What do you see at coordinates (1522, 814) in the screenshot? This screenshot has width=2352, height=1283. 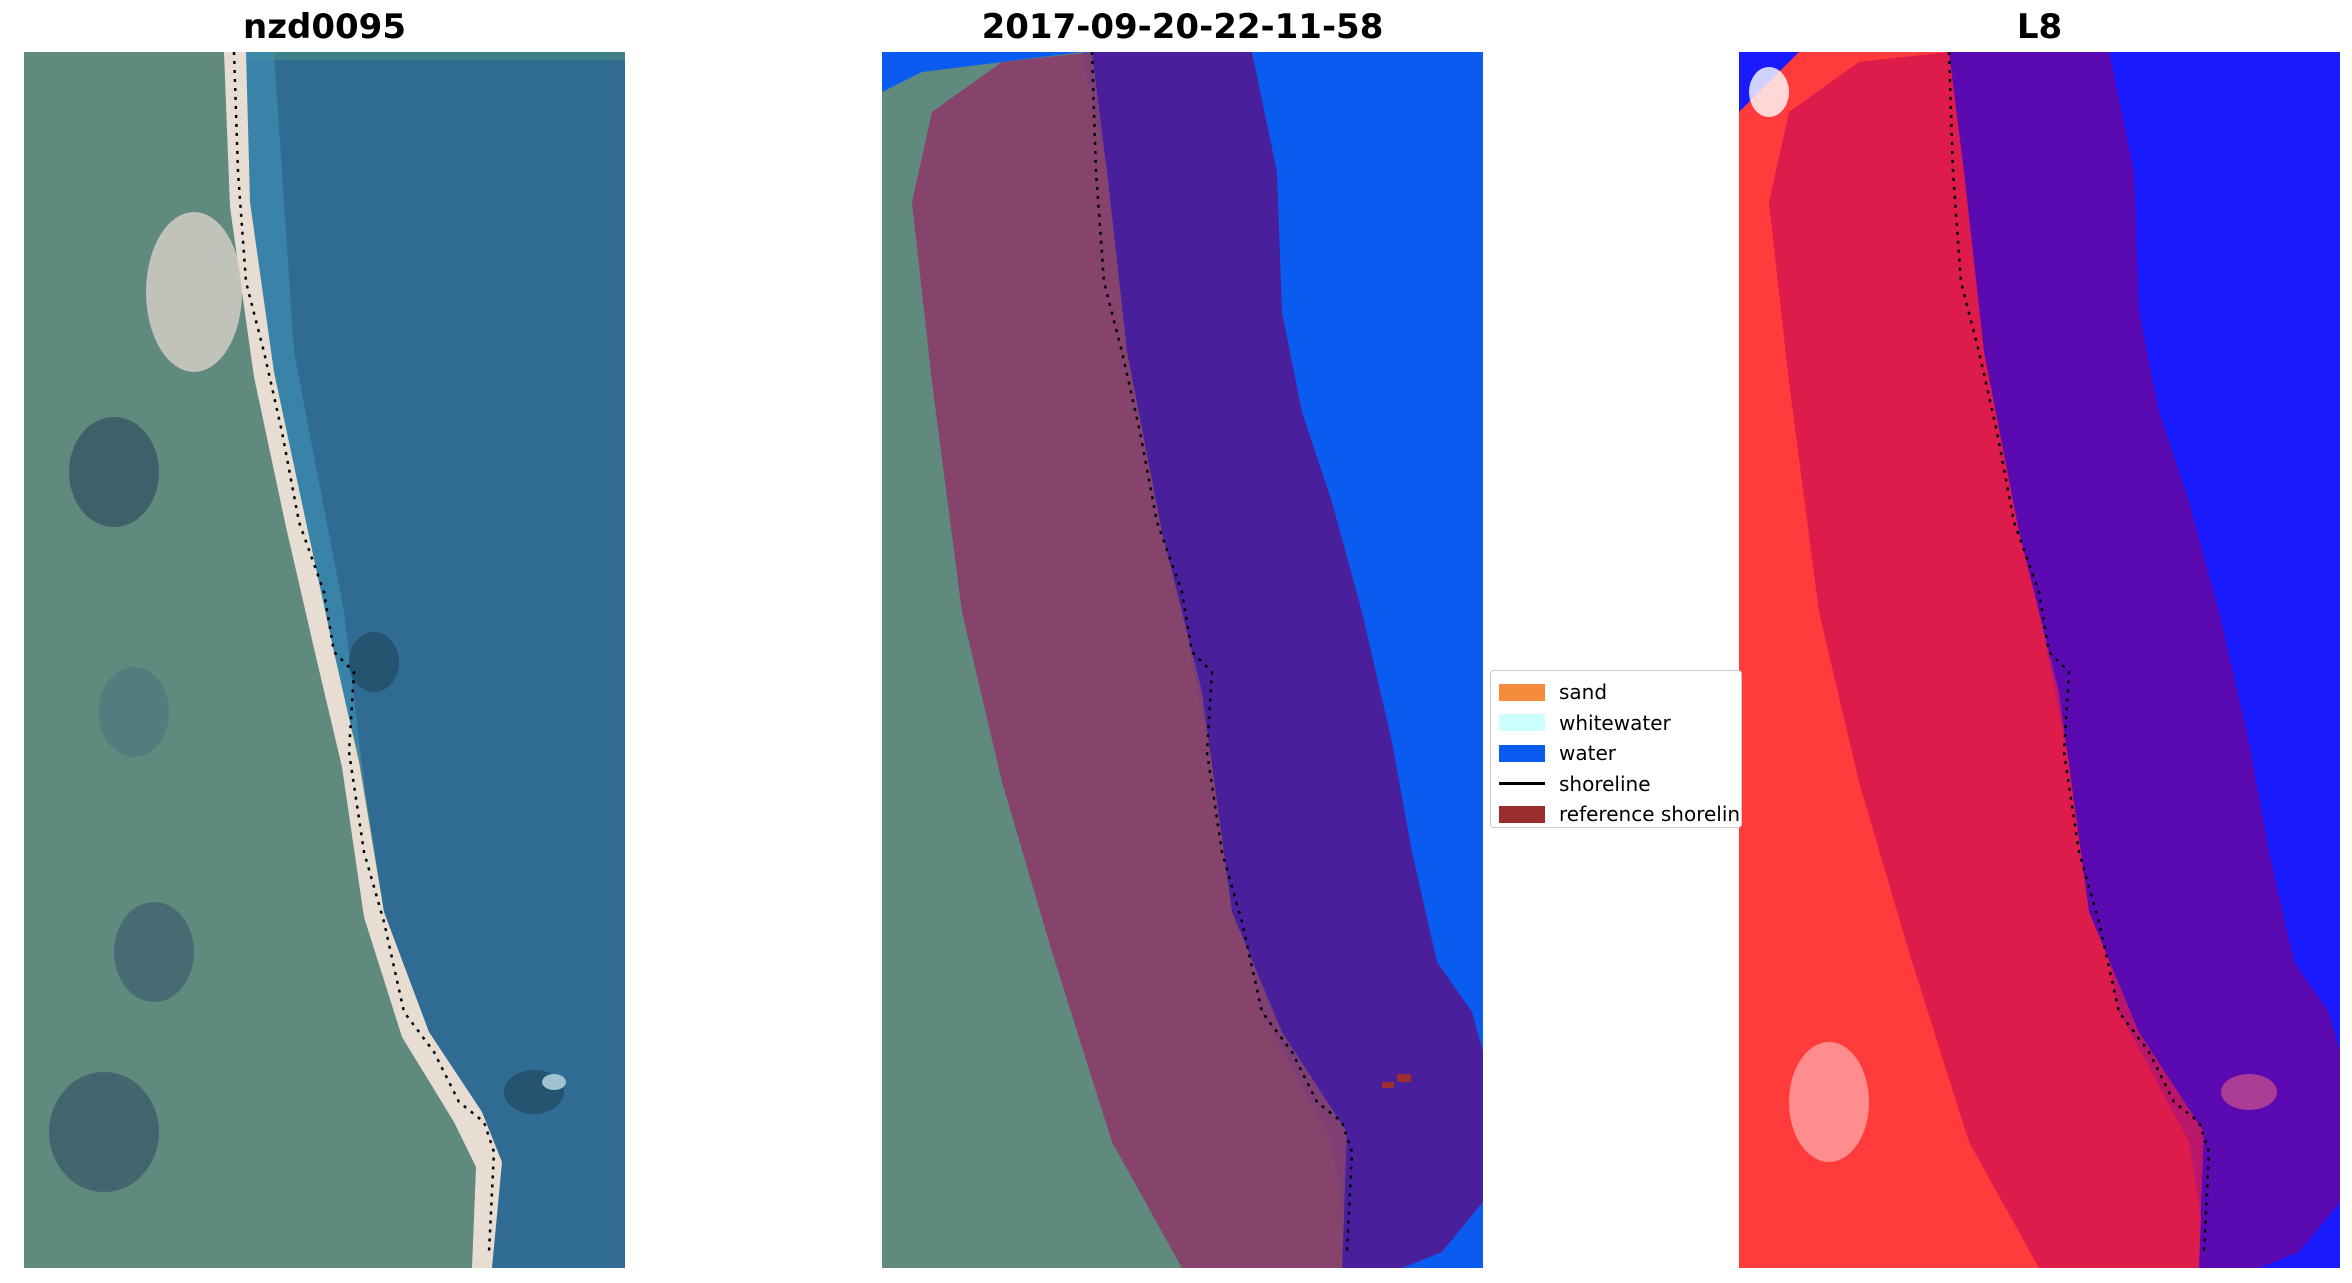 I see `legend-swatch-reference-shoreline` at bounding box center [1522, 814].